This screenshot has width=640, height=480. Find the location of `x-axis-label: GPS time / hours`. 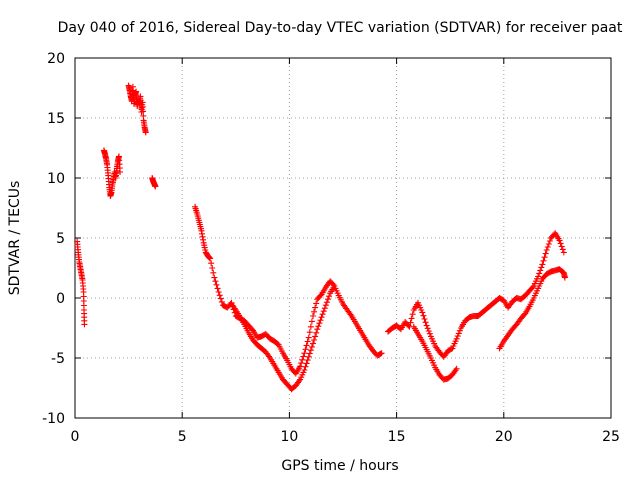

x-axis-label: GPS time / hours is located at coordinates (339, 466).